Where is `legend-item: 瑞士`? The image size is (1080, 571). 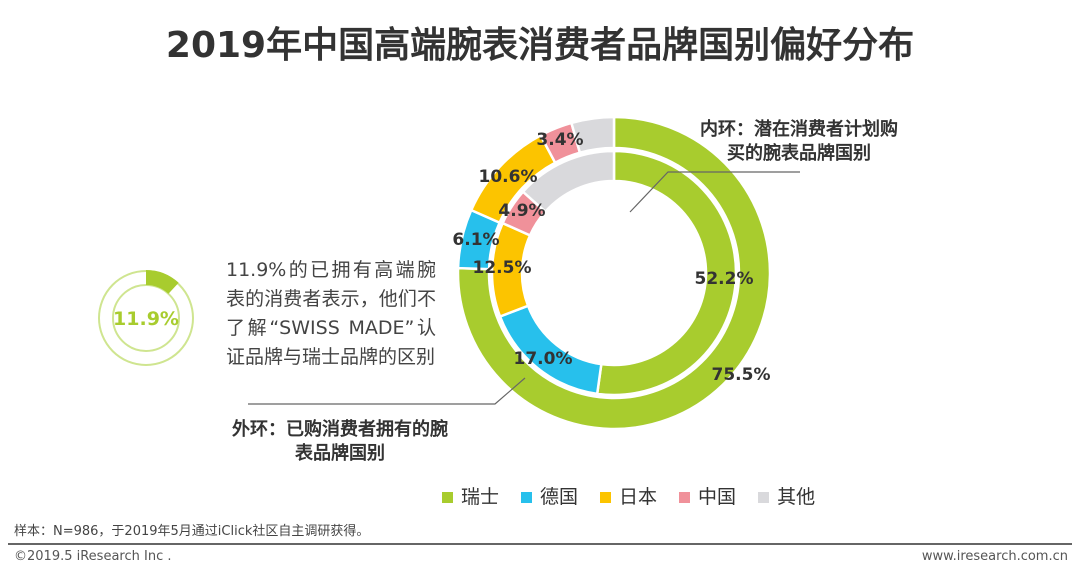 legend-item: 瑞士 is located at coordinates (470, 495).